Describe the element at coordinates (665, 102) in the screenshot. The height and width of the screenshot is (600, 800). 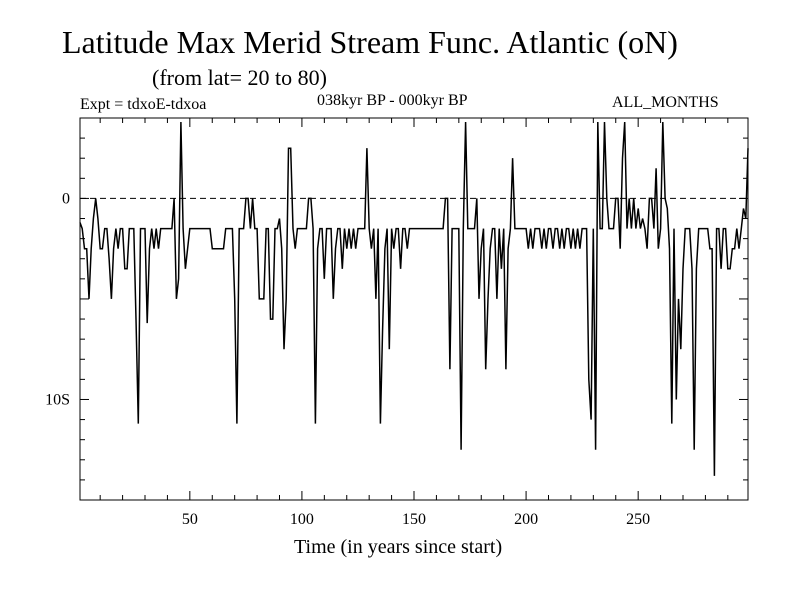
I see `months-label: ALL_MONTHS` at that location.